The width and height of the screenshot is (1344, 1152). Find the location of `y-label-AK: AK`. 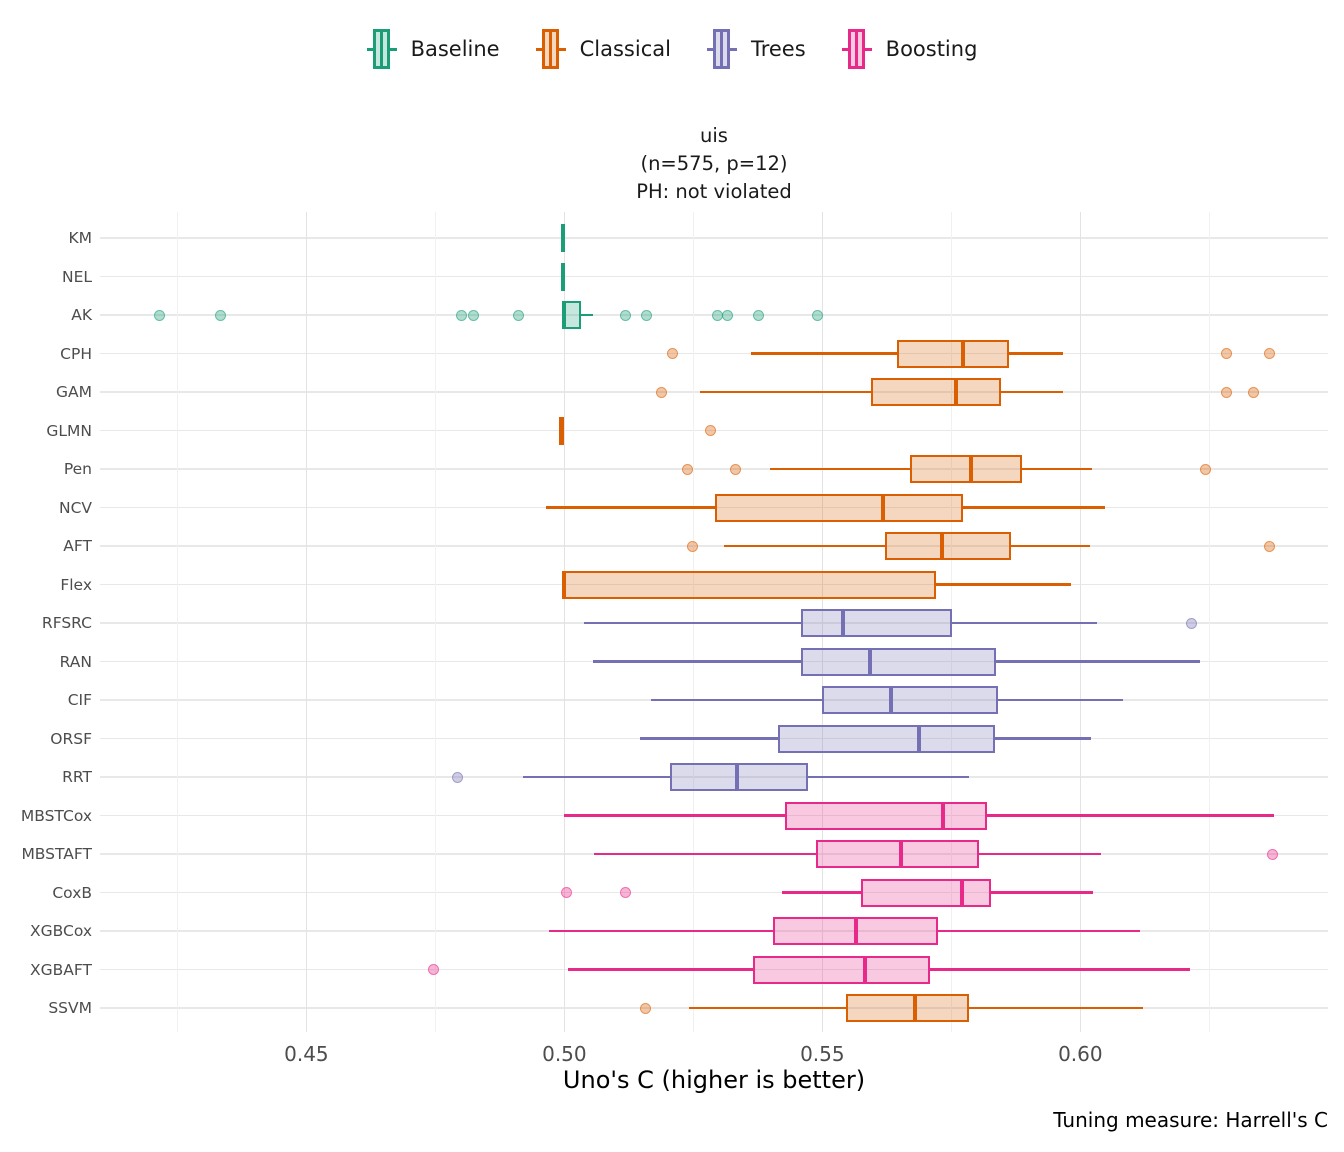

y-label-AK: AK is located at coordinates (81, 315).